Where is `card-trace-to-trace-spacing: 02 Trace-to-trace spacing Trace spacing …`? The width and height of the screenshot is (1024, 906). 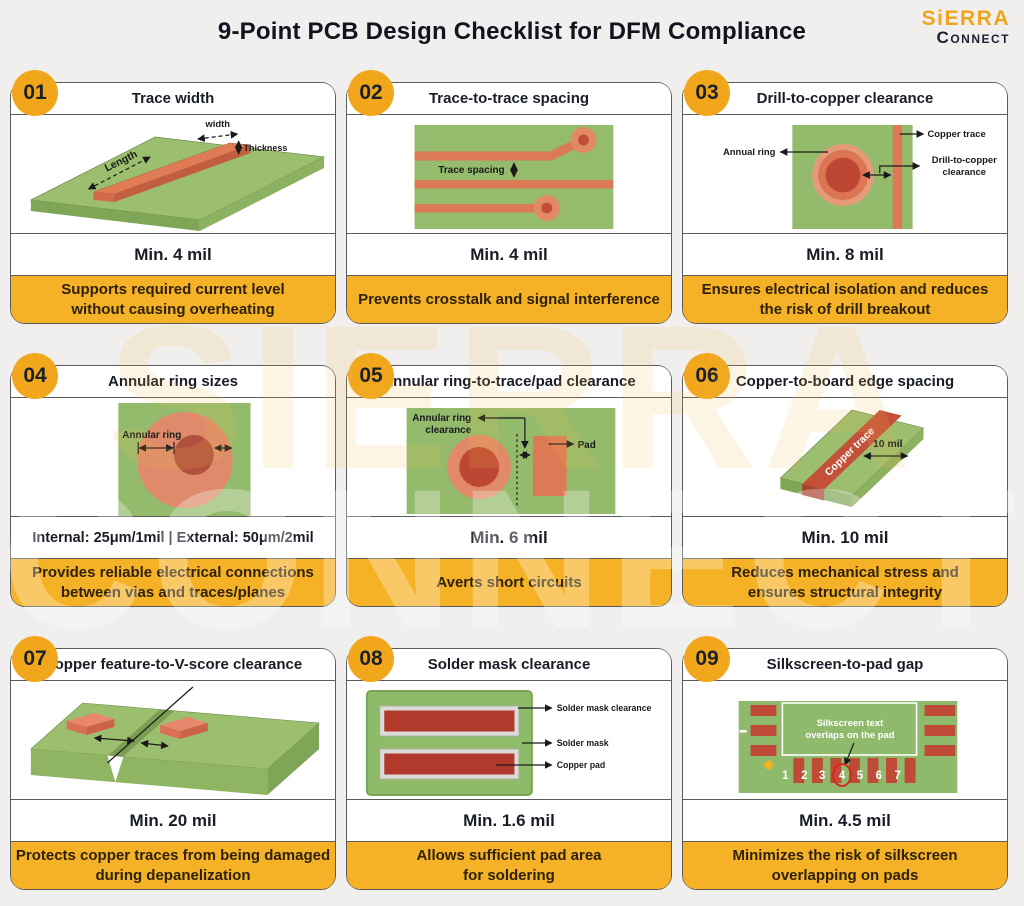 card-trace-to-trace-spacing: 02 Trace-to-trace spacing Trace spacing … is located at coordinates (509, 197).